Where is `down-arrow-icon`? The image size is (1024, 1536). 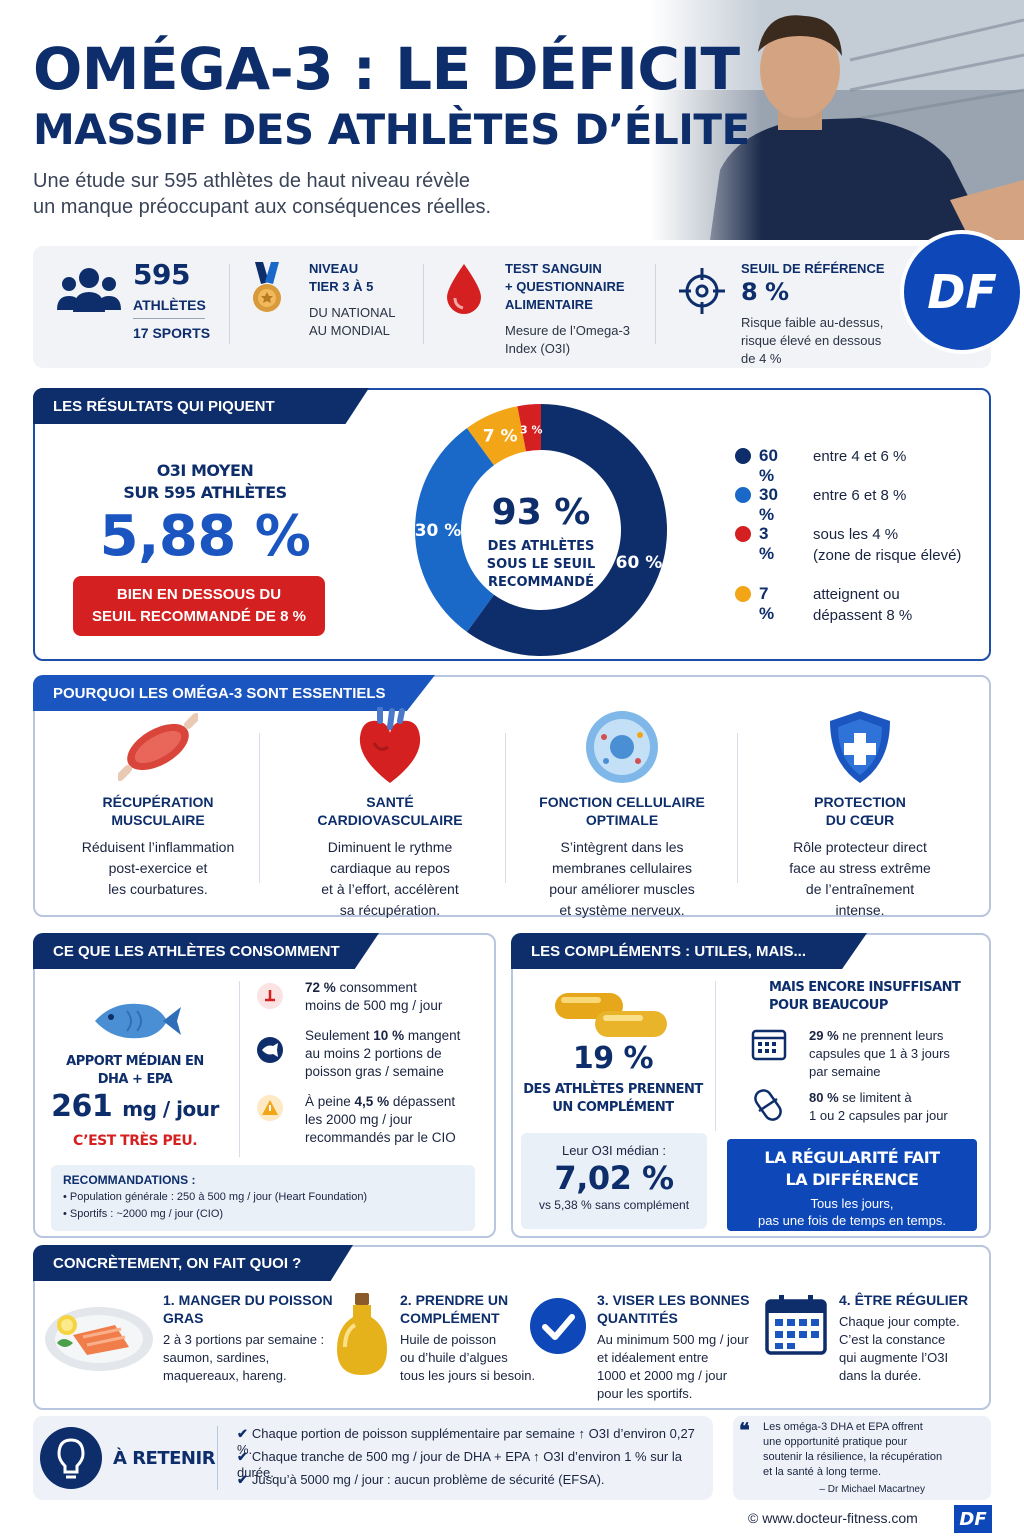
down-arrow-icon is located at coordinates (270, 996).